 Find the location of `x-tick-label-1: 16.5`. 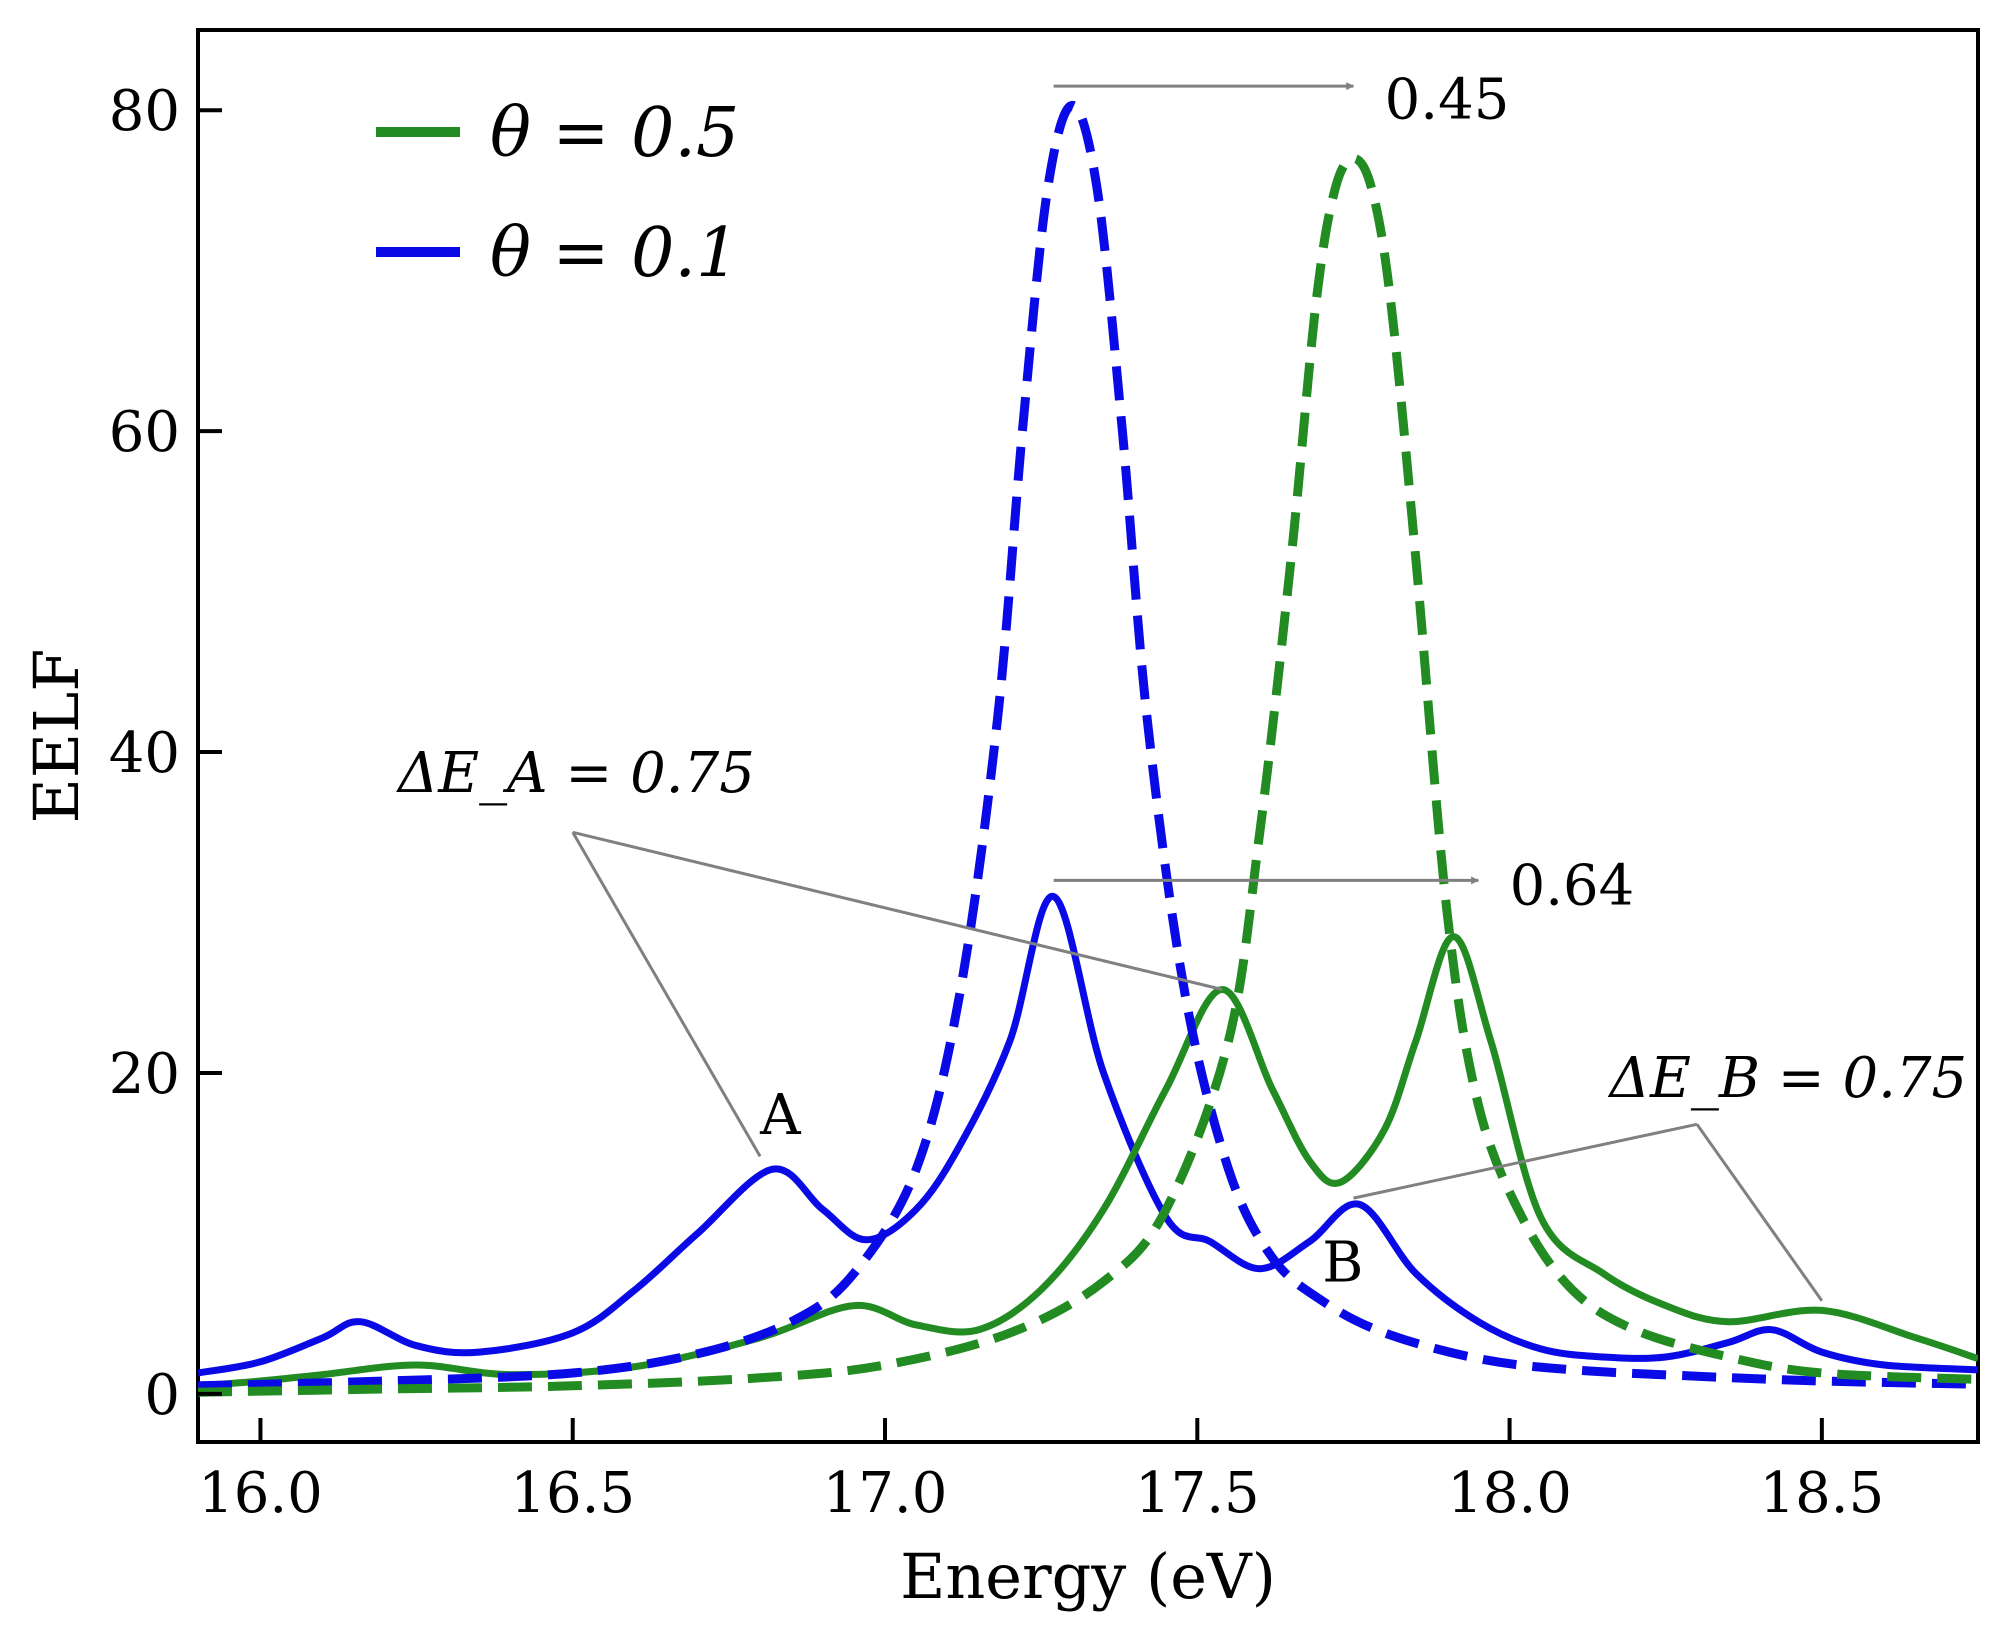

x-tick-label-1: 16.5 is located at coordinates (572, 1493).